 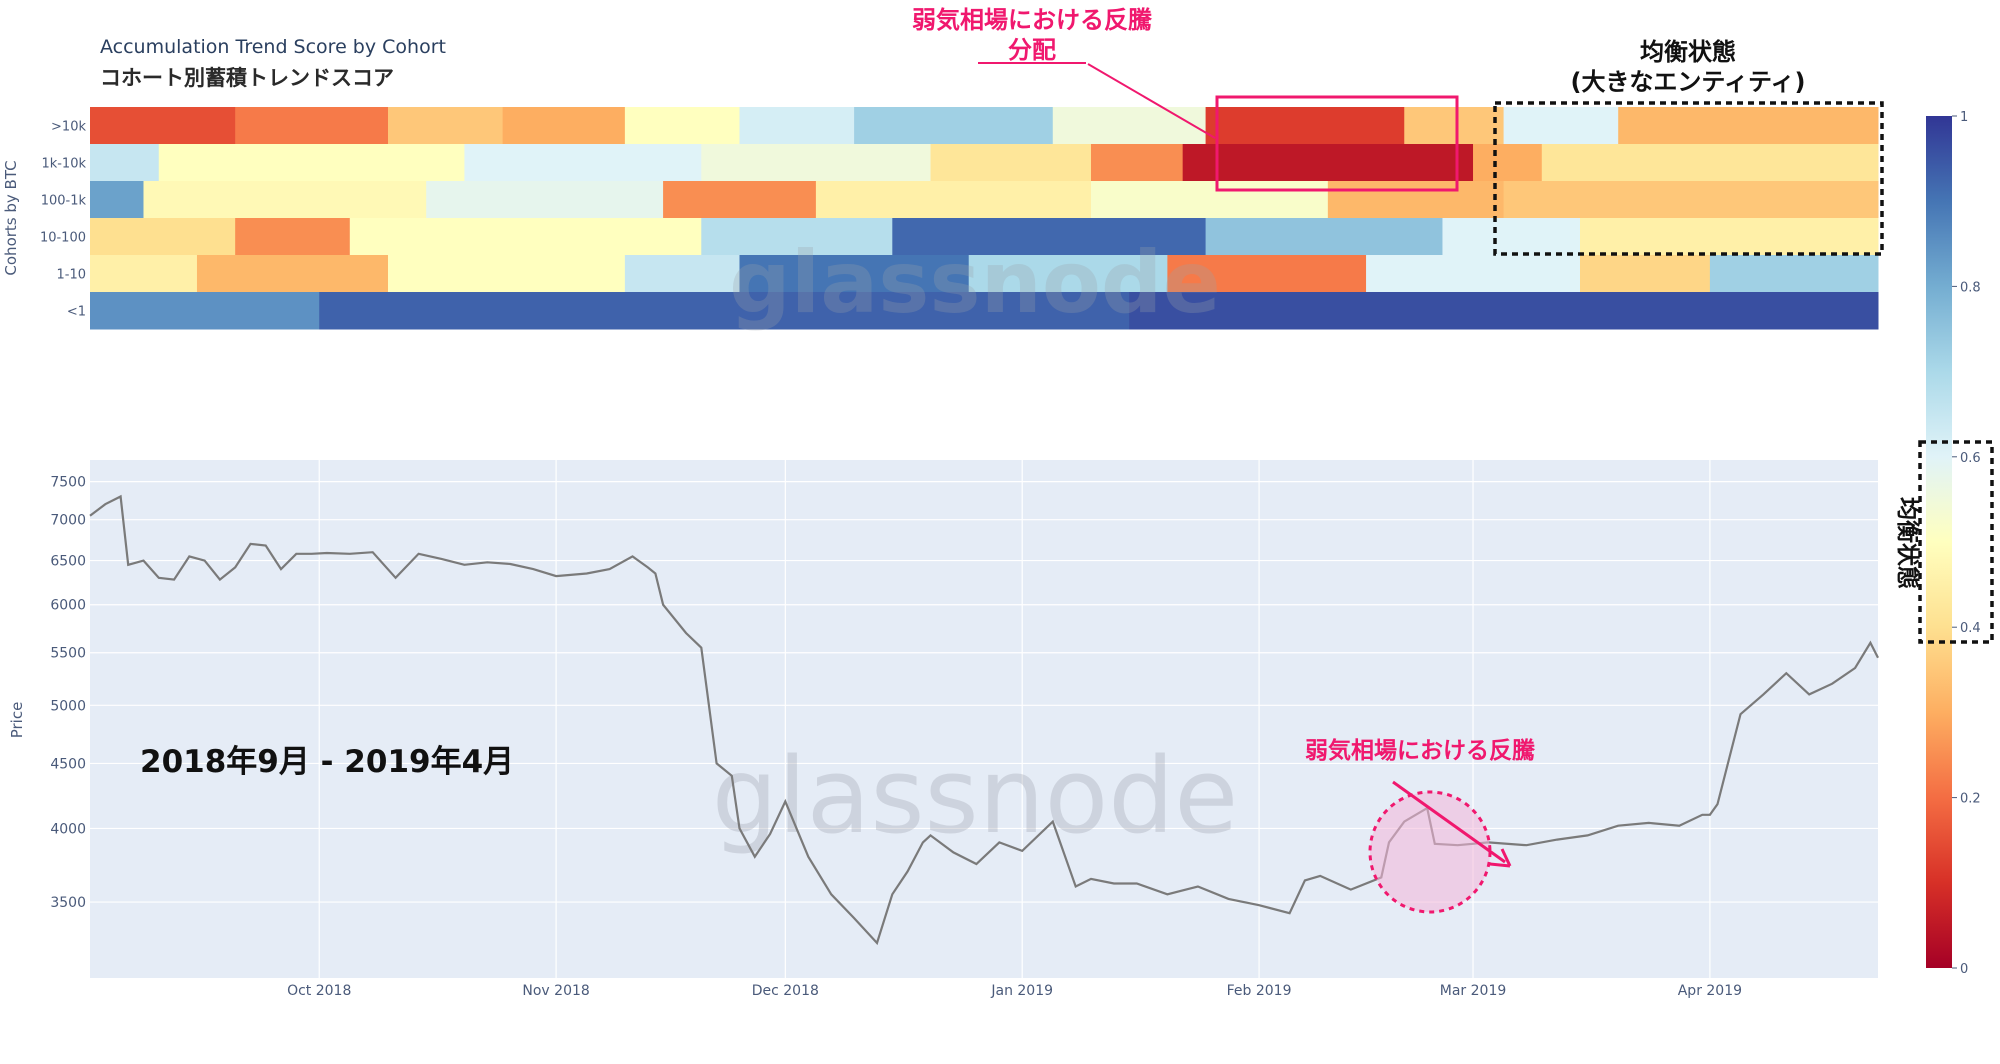 I want to click on annotation-rally-distribution-line2: 分配, so click(x=1032, y=50).